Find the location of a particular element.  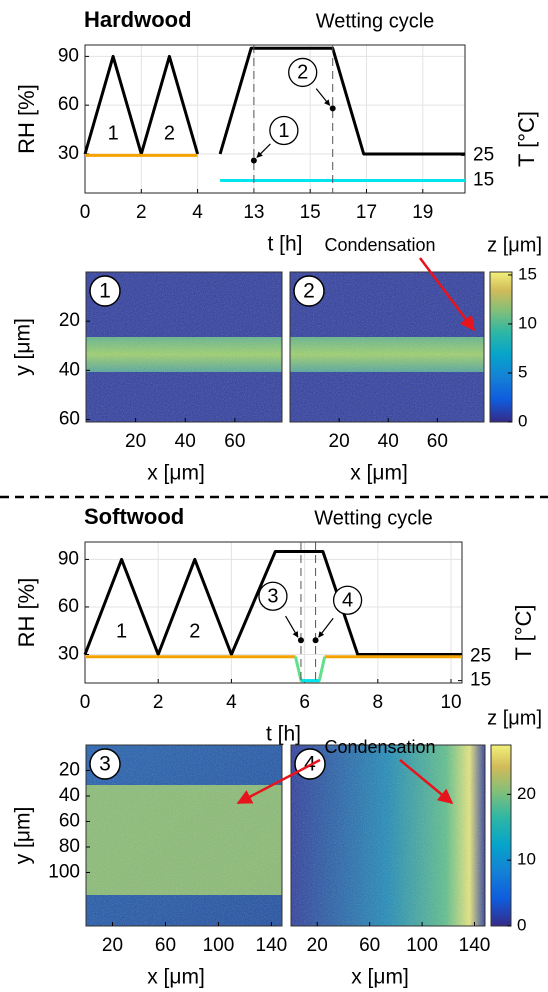

y2-tick-label: 15 is located at coordinates (480, 680).